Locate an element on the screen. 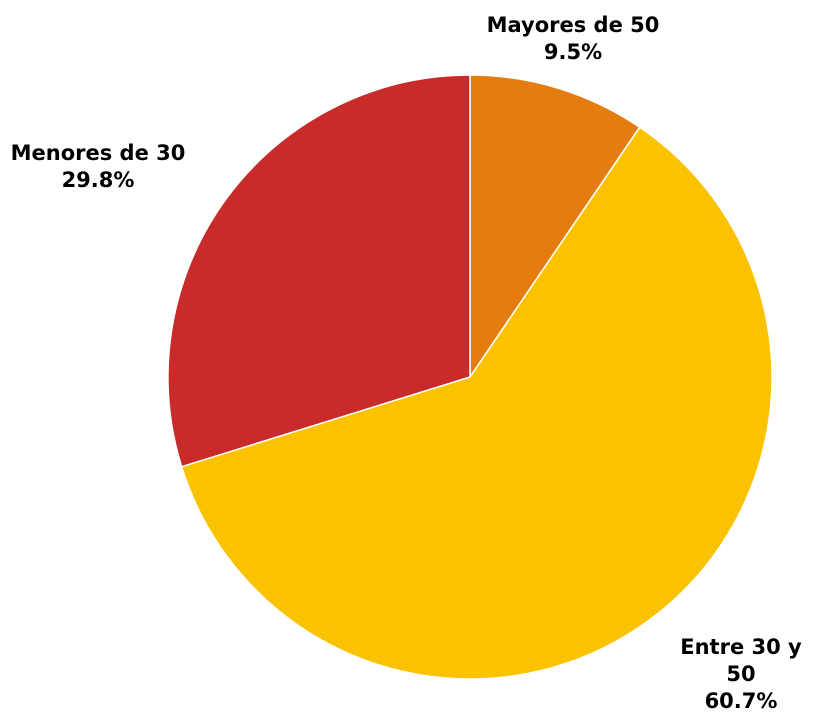 The height and width of the screenshot is (718, 816). slice-value-label: 60.7% is located at coordinates (741, 701).